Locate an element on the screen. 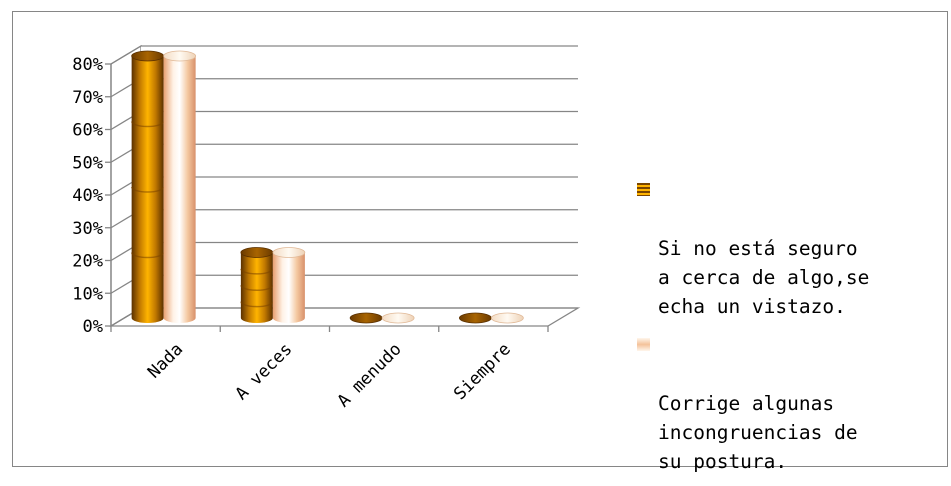  y-axis: 0% 10% 20% 30% 40% 50% 60% 70% 80% is located at coordinates (92, 196).